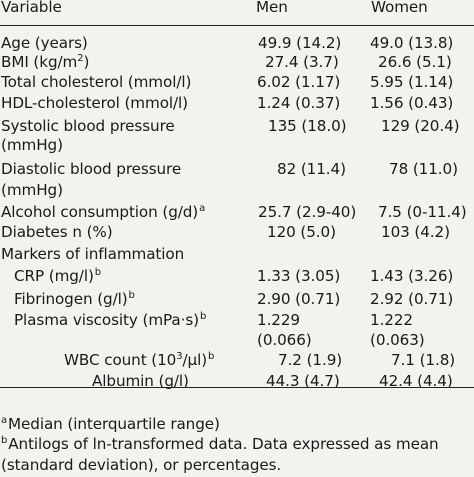 This screenshot has height=477, width=474. I want to click on row-label: Diabetes n (%), so click(57, 232).